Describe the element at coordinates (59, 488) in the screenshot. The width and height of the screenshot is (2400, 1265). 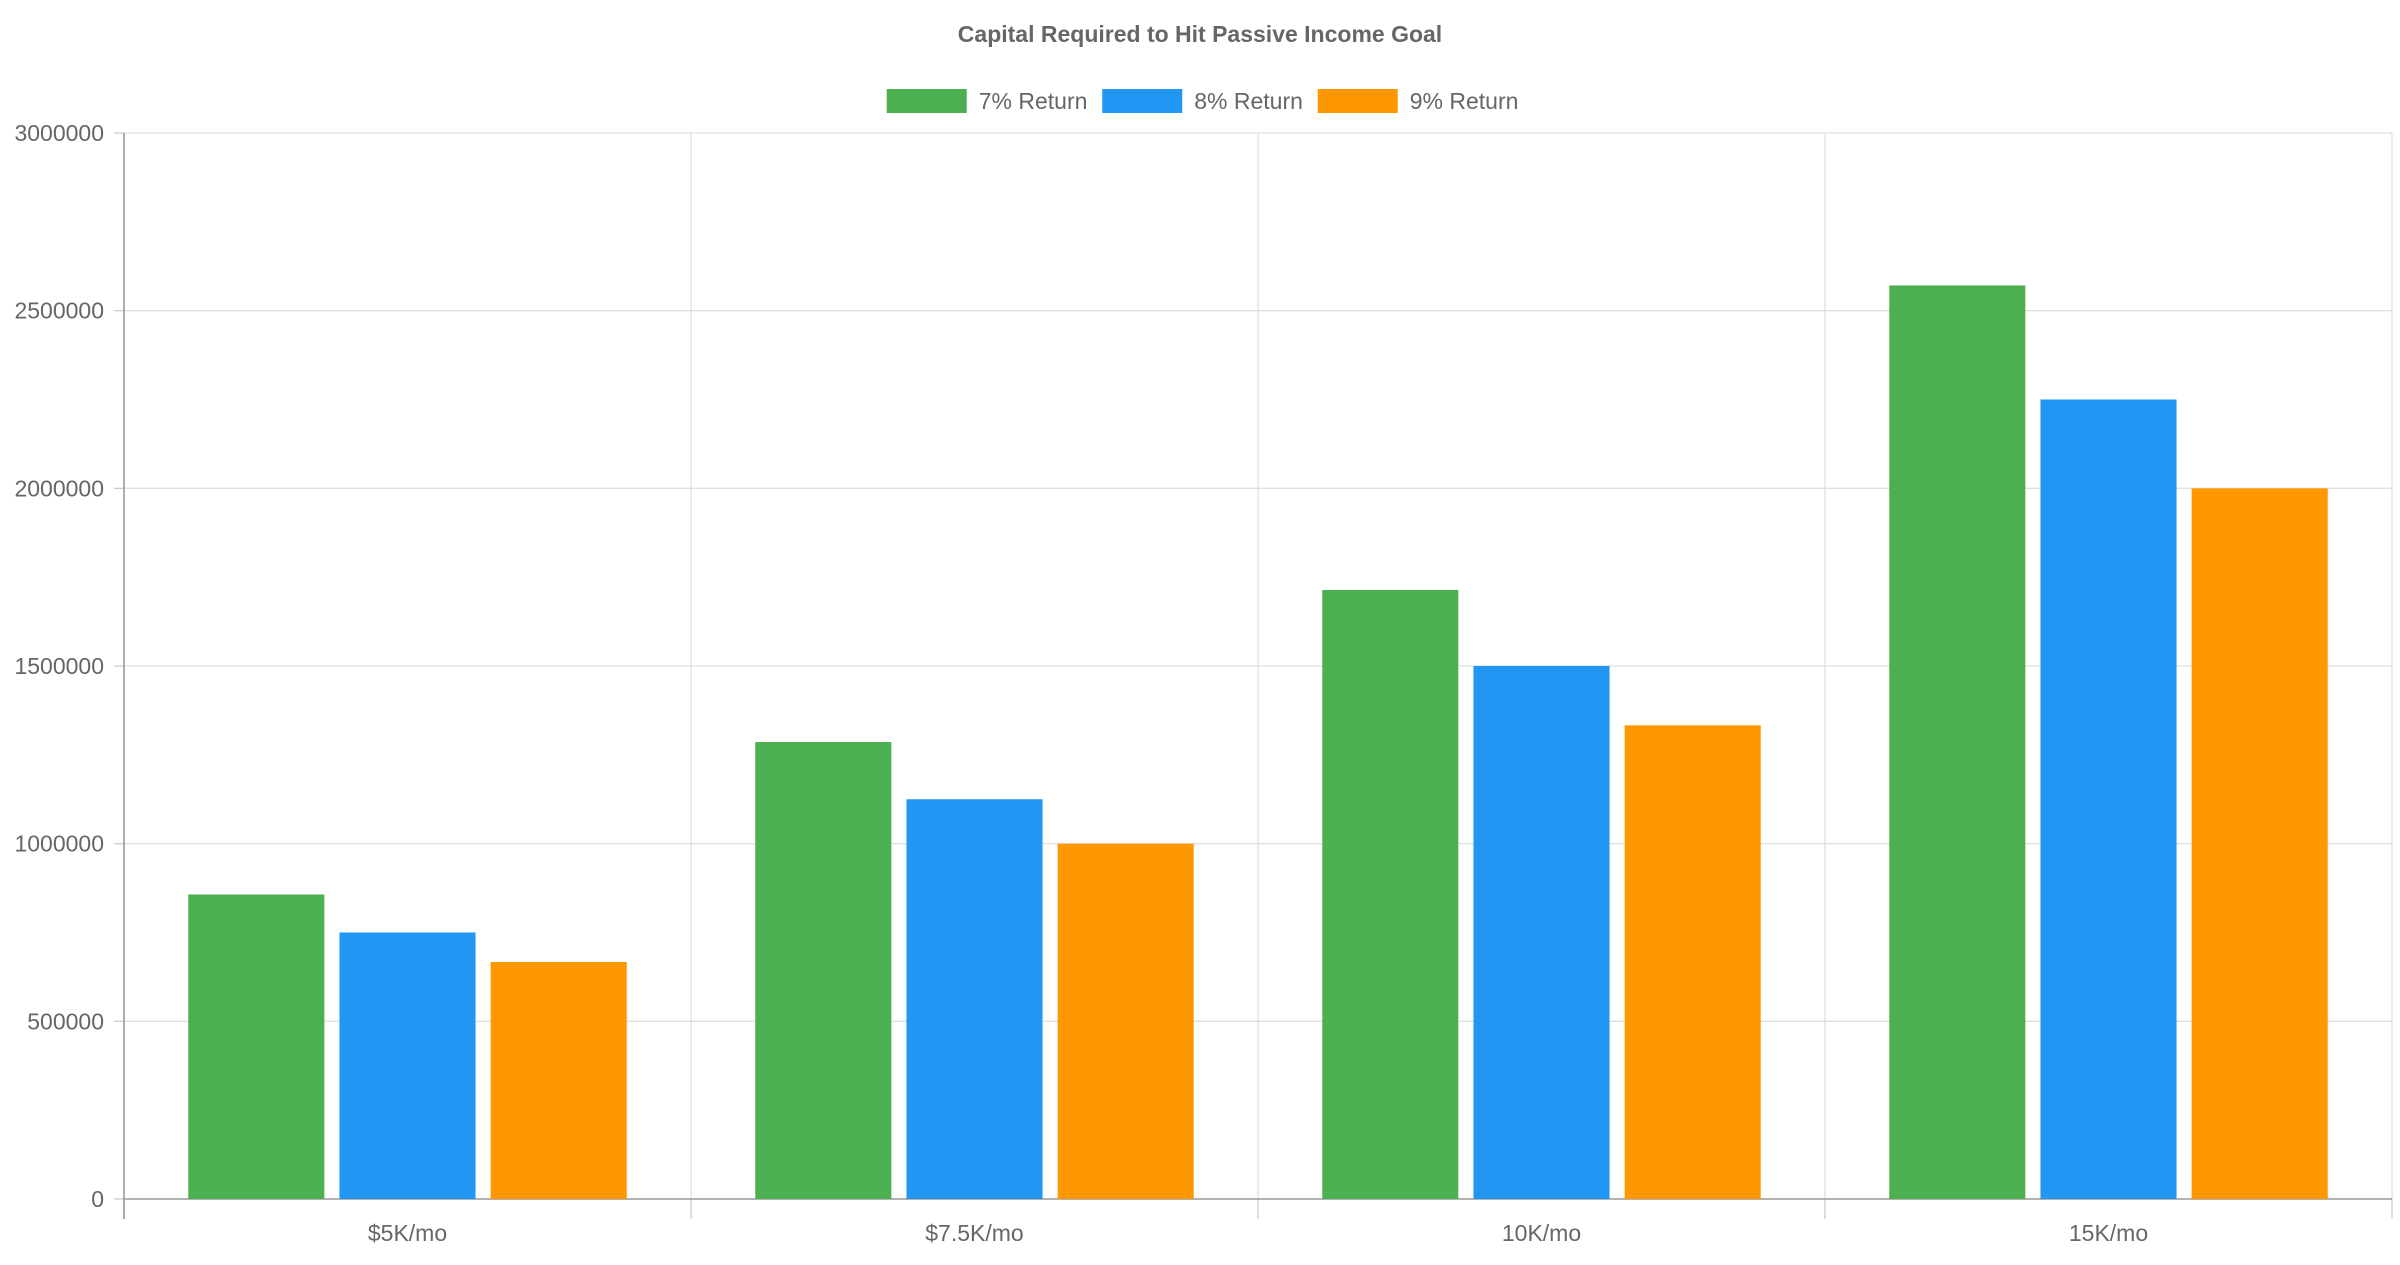
I see `y-tick-label: 2000000` at that location.